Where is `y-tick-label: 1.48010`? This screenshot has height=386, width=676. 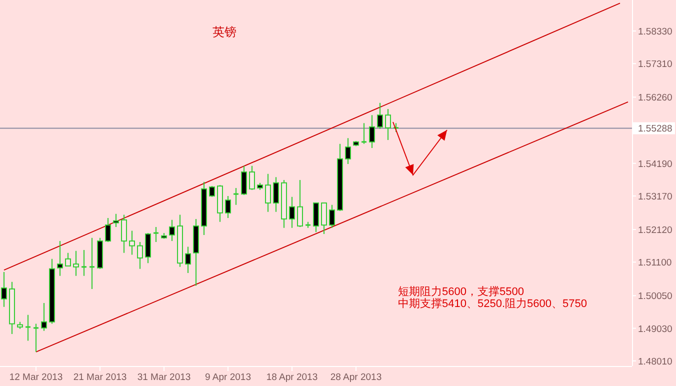
y-tick-label: 1.48010 is located at coordinates (655, 362).